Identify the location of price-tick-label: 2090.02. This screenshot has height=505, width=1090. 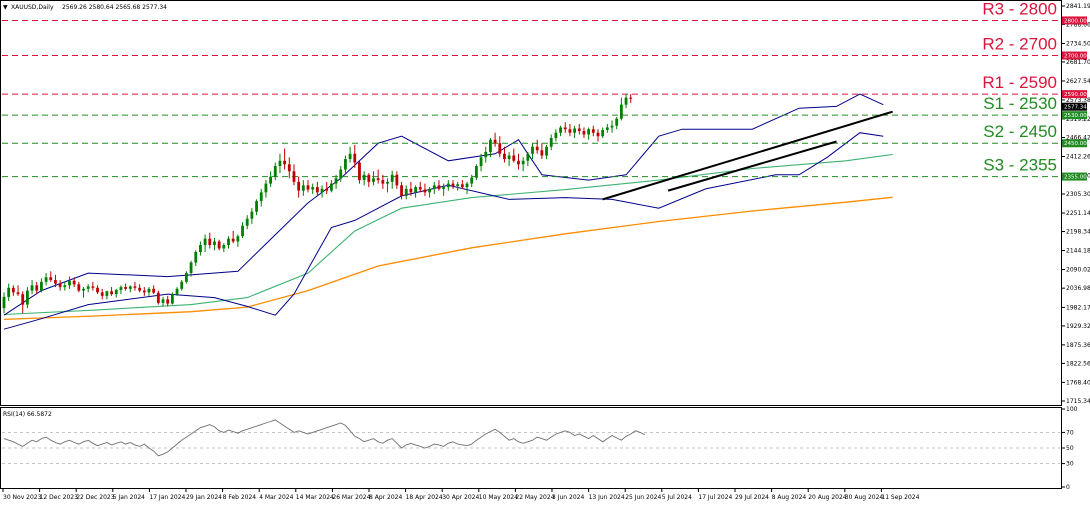
(1078, 270).